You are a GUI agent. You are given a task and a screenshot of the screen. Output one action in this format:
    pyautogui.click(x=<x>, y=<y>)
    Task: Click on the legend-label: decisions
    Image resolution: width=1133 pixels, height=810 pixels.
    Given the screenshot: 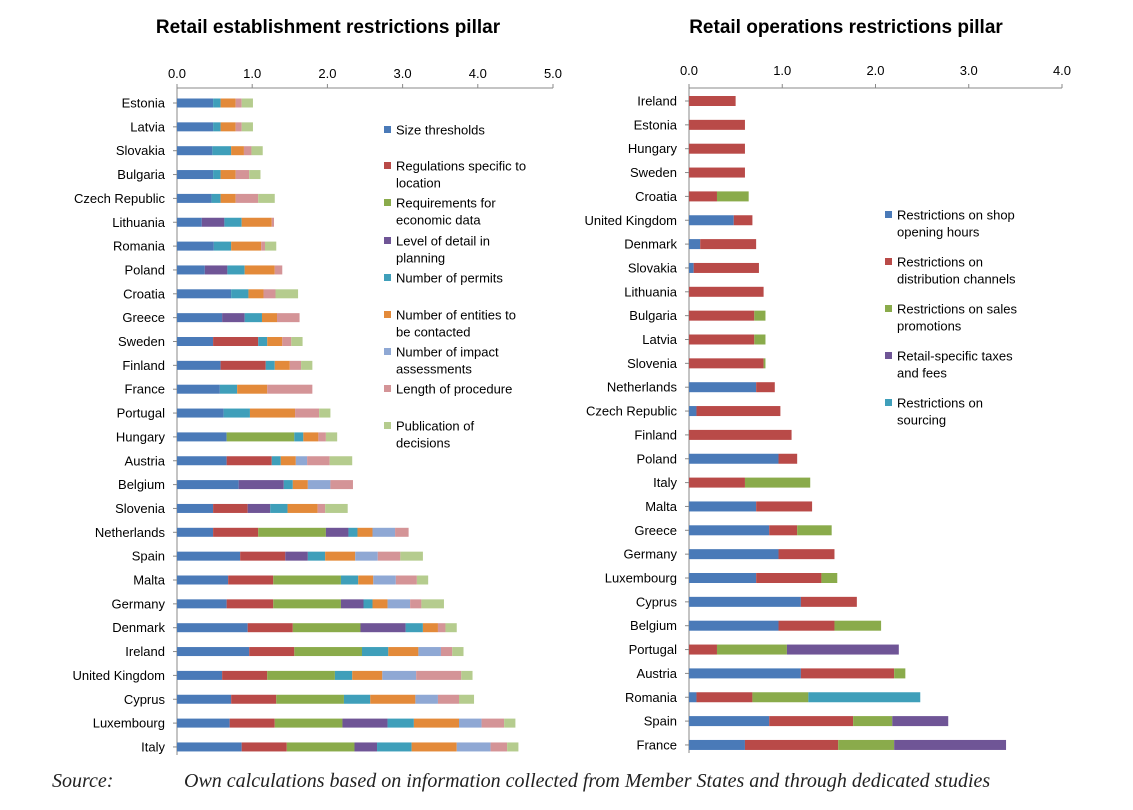 What is the action you would take?
    pyautogui.click(x=423, y=443)
    